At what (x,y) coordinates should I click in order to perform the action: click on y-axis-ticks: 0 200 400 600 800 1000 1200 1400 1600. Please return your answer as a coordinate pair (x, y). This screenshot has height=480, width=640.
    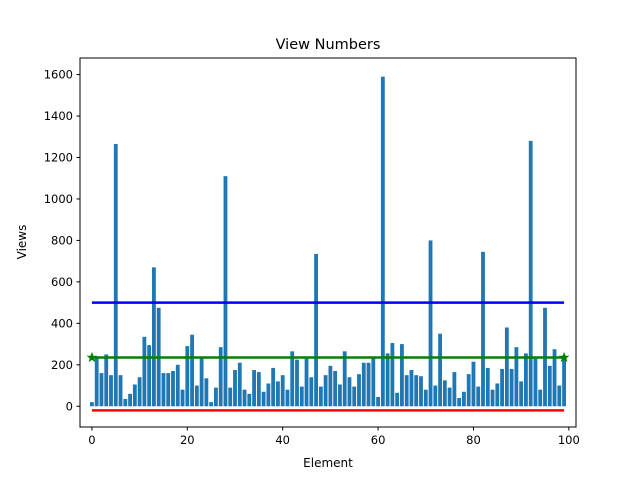
    Looking at the image, I should click on (62, 240).